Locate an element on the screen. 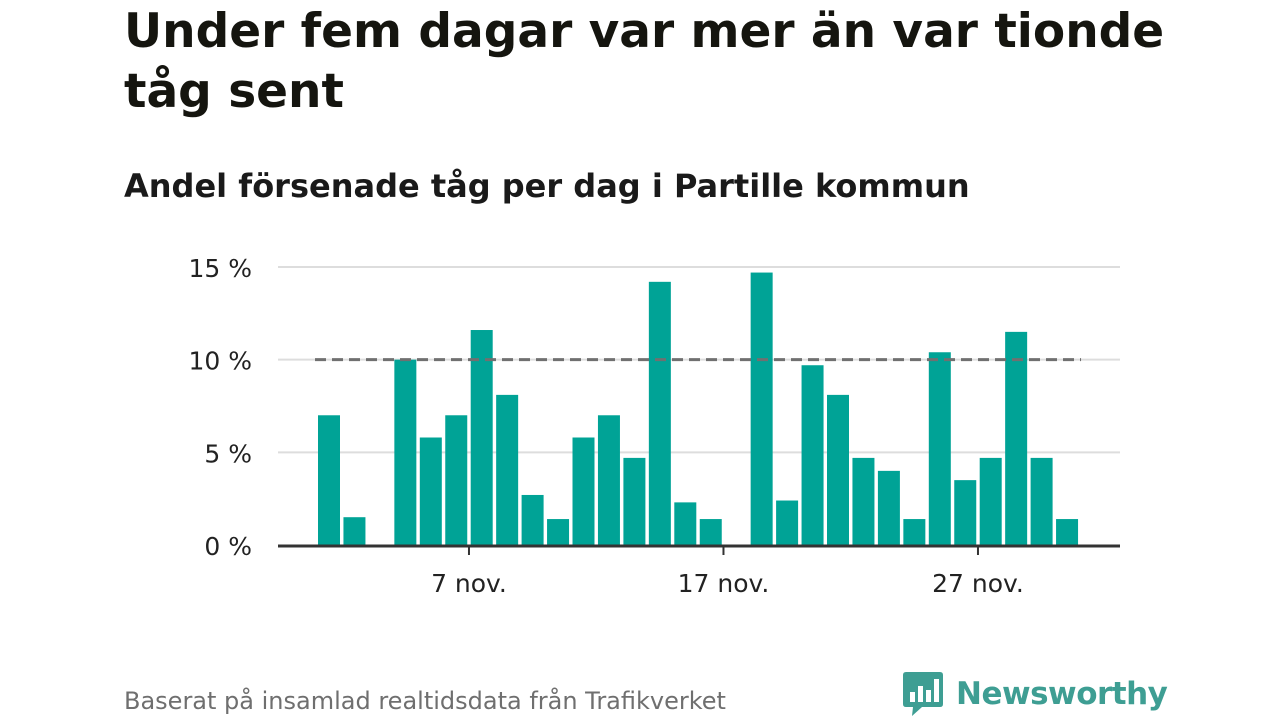  x-axis: 7 nov. 17 nov. 27 nov. is located at coordinates (699, 571).